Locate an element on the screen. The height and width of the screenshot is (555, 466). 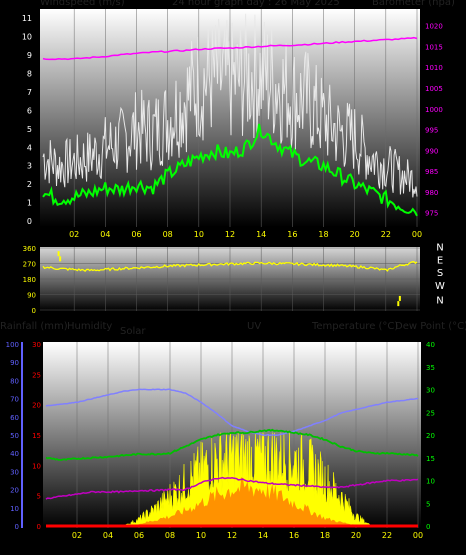
direction-series-line is located at coordinates (230, 266).